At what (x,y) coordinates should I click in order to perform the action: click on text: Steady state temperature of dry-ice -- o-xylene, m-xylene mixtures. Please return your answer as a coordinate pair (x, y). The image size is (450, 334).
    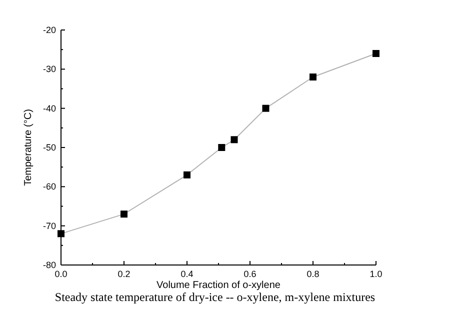
    Looking at the image, I should click on (215, 297).